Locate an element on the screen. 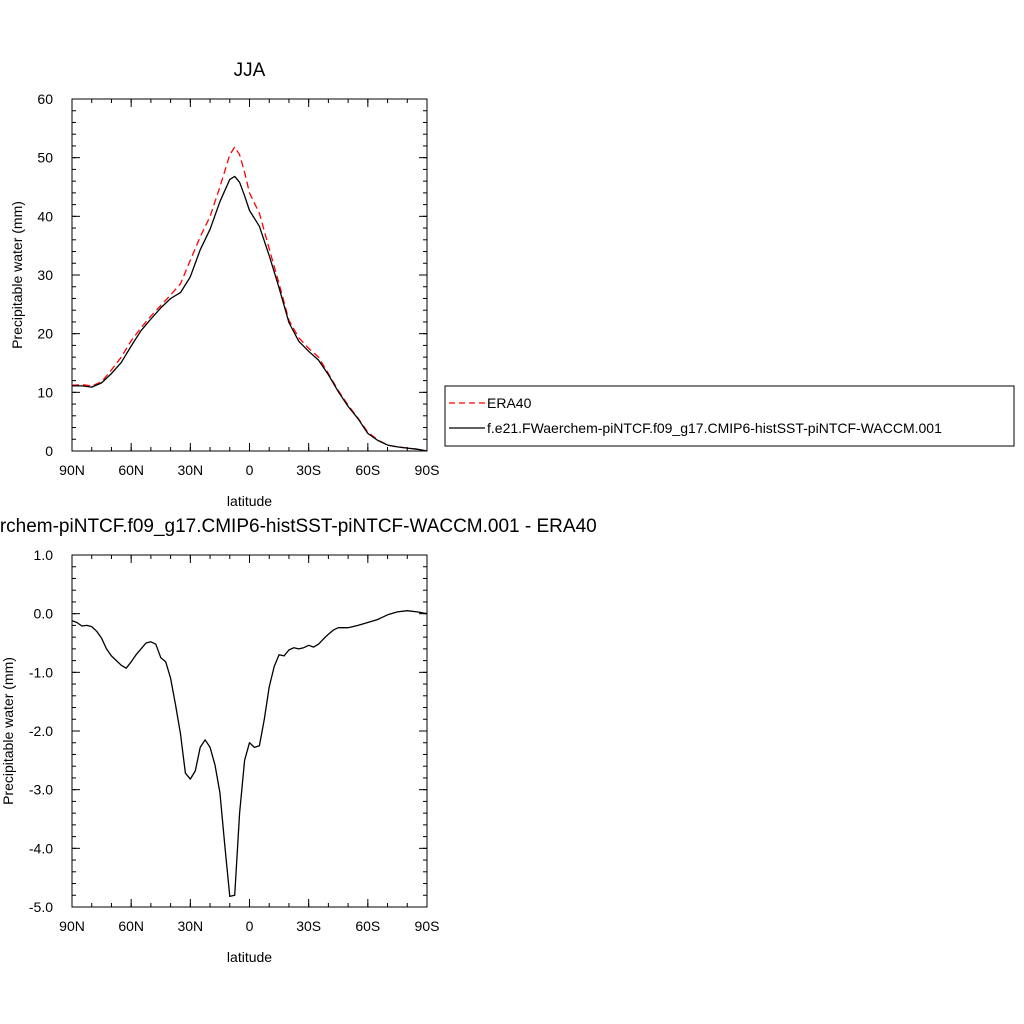 The height and width of the screenshot is (1024, 1024). top-x-tick-labels: 90N 60N 30N 0 30S 60S 90S is located at coordinates (249, 470).